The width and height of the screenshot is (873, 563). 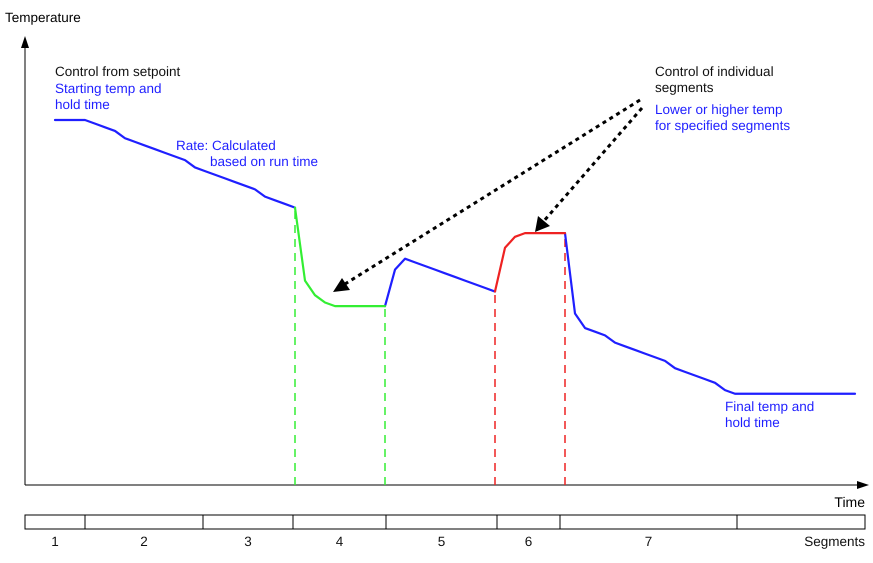 What do you see at coordinates (769, 414) in the screenshot?
I see `annotation: Final temp and hold time` at bounding box center [769, 414].